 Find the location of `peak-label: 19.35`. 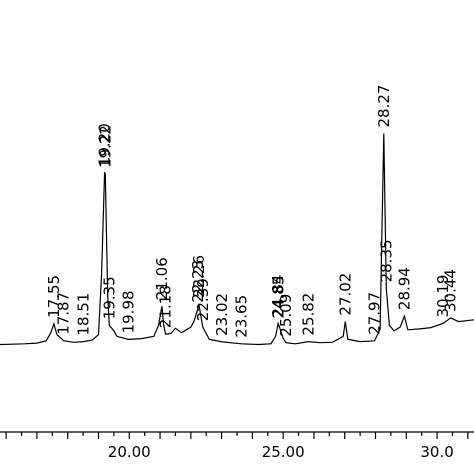

peak-label: 19.35 is located at coordinates (109, 297).